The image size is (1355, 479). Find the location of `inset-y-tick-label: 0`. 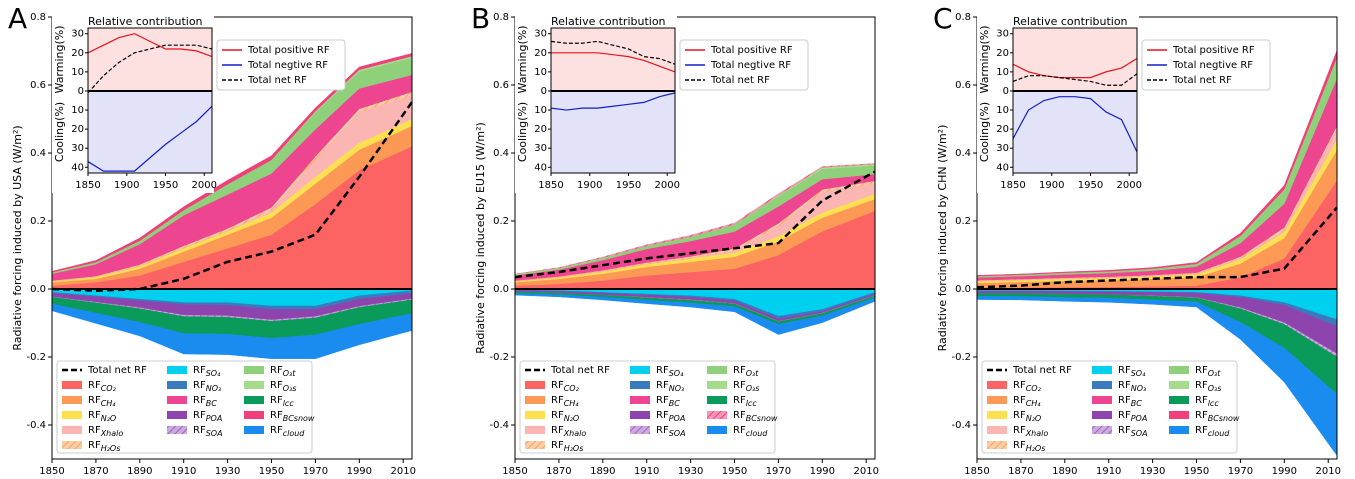

inset-y-tick-label: 0 is located at coordinates (544, 91).